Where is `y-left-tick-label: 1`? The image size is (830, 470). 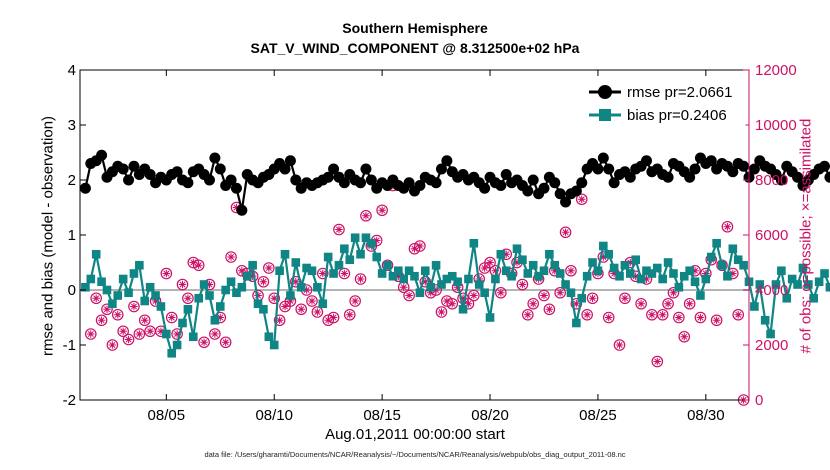
y-left-tick-label: 1 is located at coordinates (72, 235).